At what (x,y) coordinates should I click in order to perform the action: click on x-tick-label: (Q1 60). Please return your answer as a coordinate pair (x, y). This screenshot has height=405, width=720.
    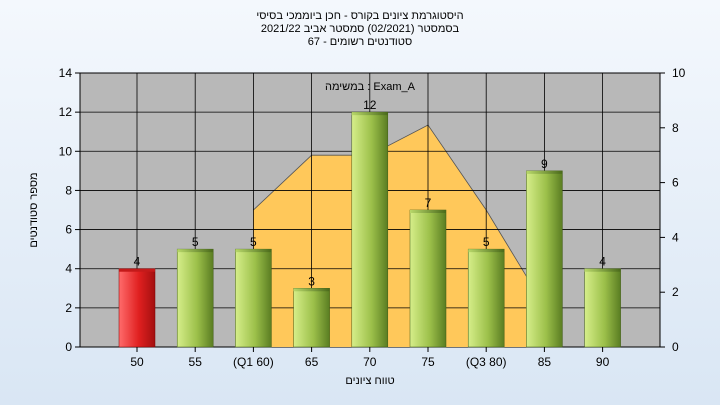
    Looking at the image, I should click on (253, 362).